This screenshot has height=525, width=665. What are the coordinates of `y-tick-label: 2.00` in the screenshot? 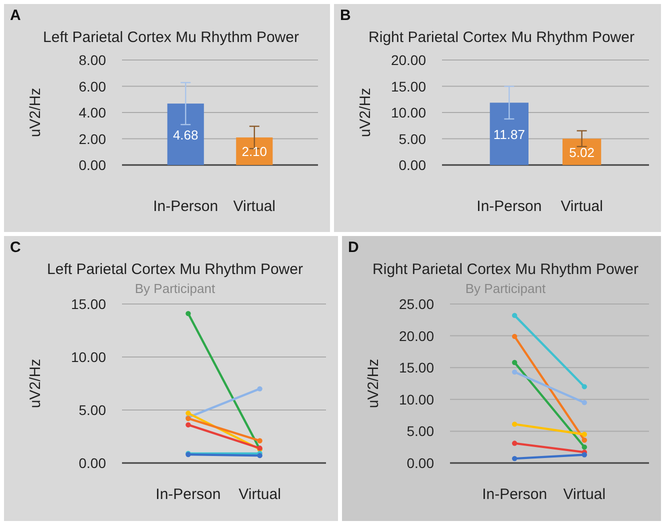 It's located at (92, 138).